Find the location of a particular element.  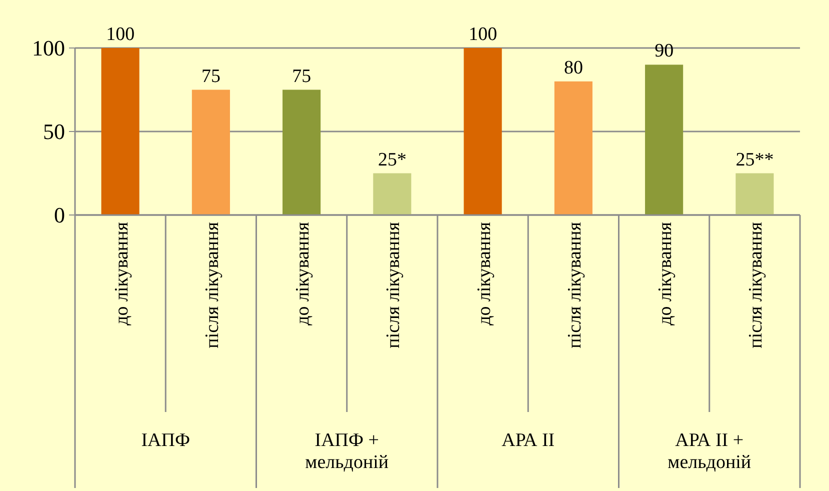

text: АРА II + мельдоній is located at coordinates (710, 451).